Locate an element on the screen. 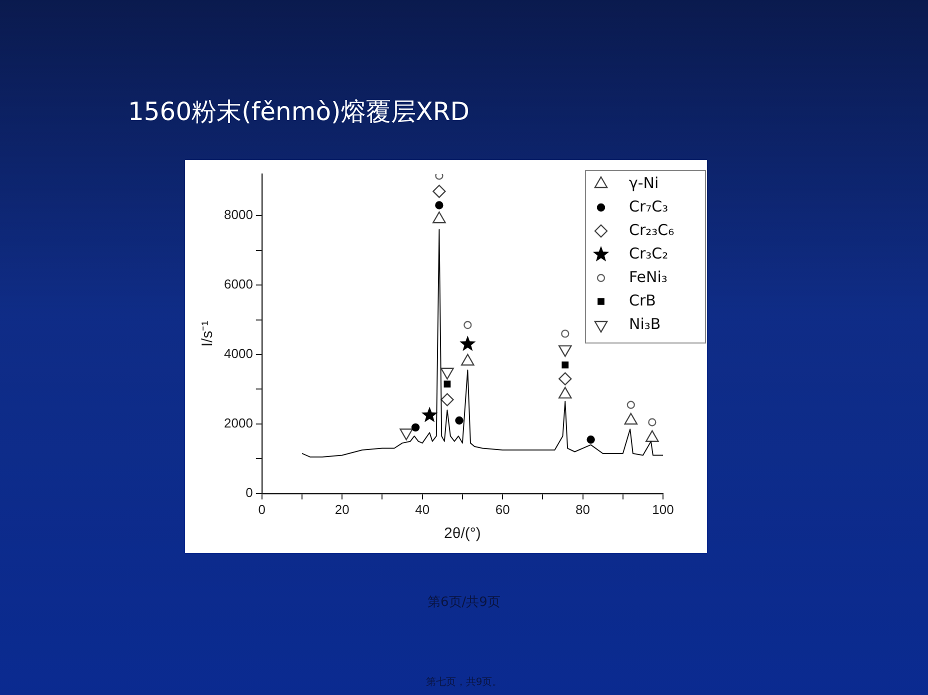 The height and width of the screenshot is (695, 928). legend-label: FeNi₃ is located at coordinates (648, 277).